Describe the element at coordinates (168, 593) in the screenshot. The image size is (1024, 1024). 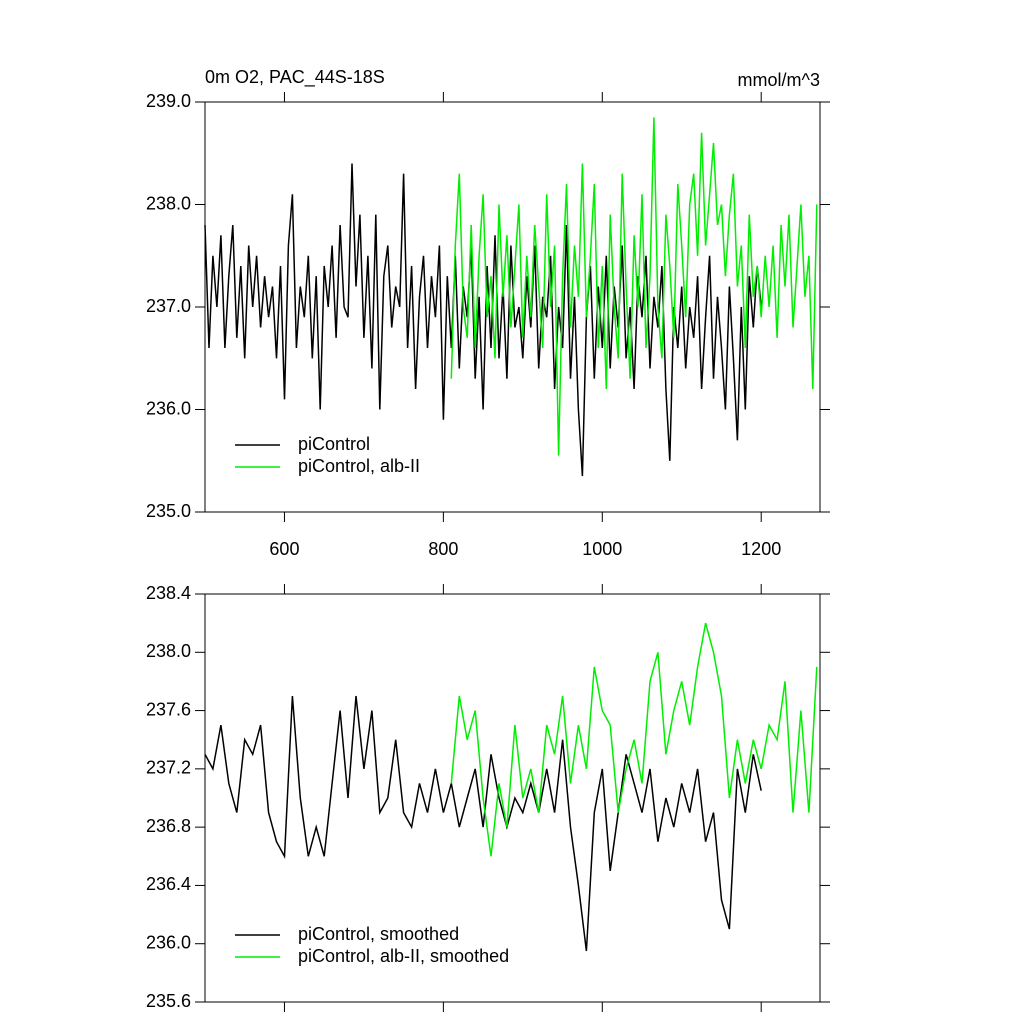
I see `y-tick-label: 238.4` at that location.